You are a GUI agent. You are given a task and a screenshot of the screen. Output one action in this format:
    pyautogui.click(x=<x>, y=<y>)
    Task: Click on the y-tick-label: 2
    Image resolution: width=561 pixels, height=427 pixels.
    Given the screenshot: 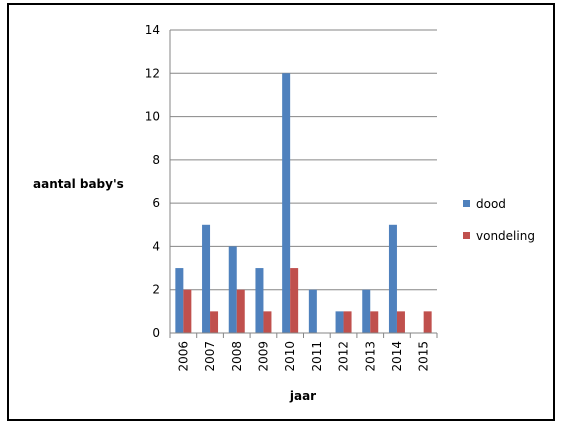 What is the action you would take?
    pyautogui.click(x=156, y=290)
    